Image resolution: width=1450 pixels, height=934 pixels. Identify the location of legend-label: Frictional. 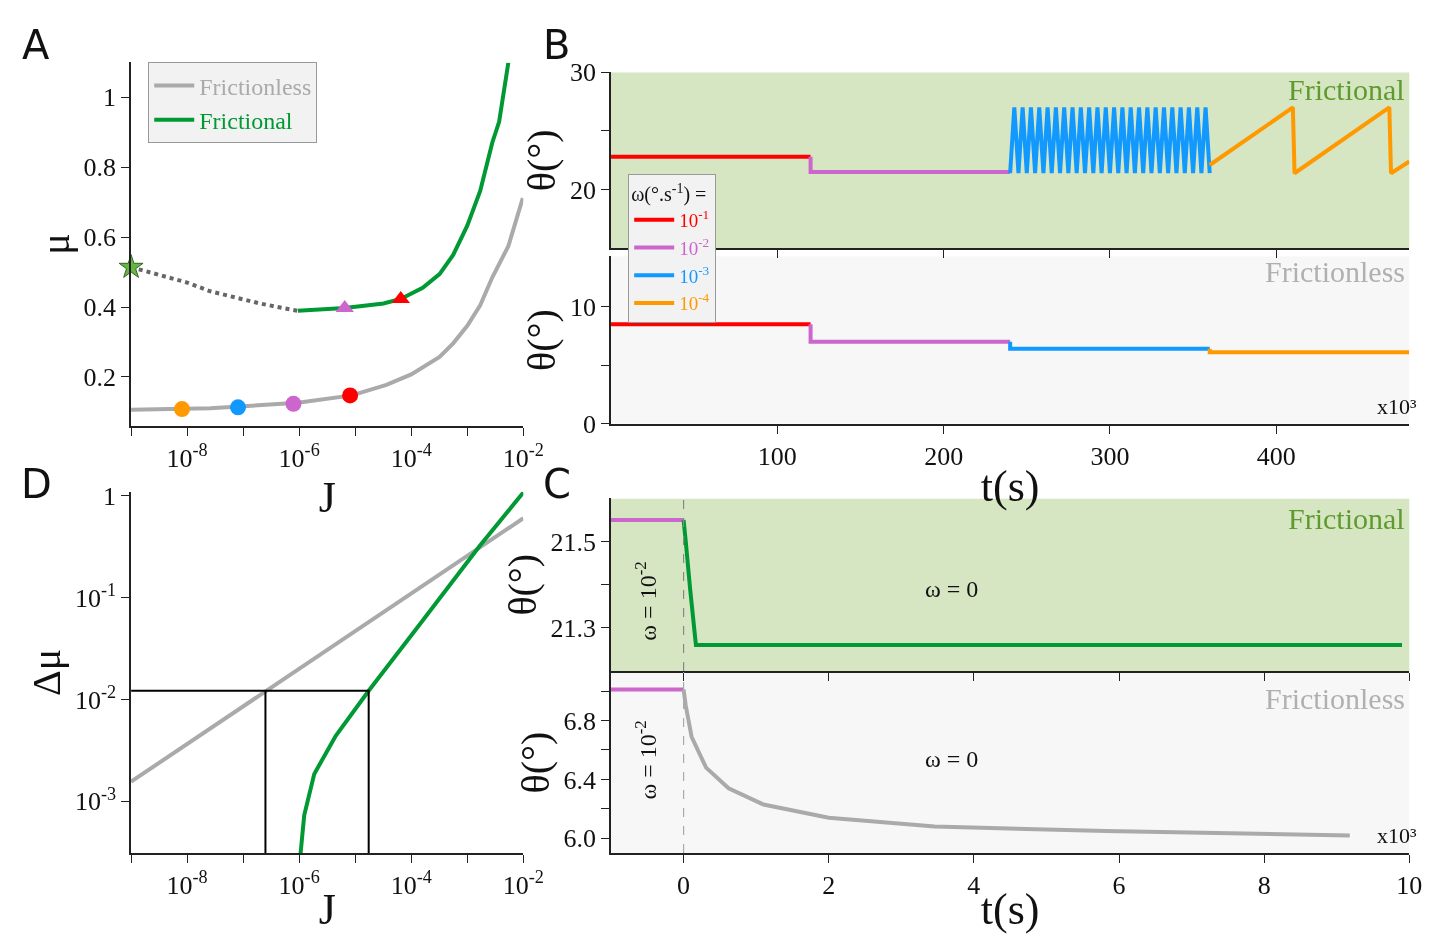
(246, 121).